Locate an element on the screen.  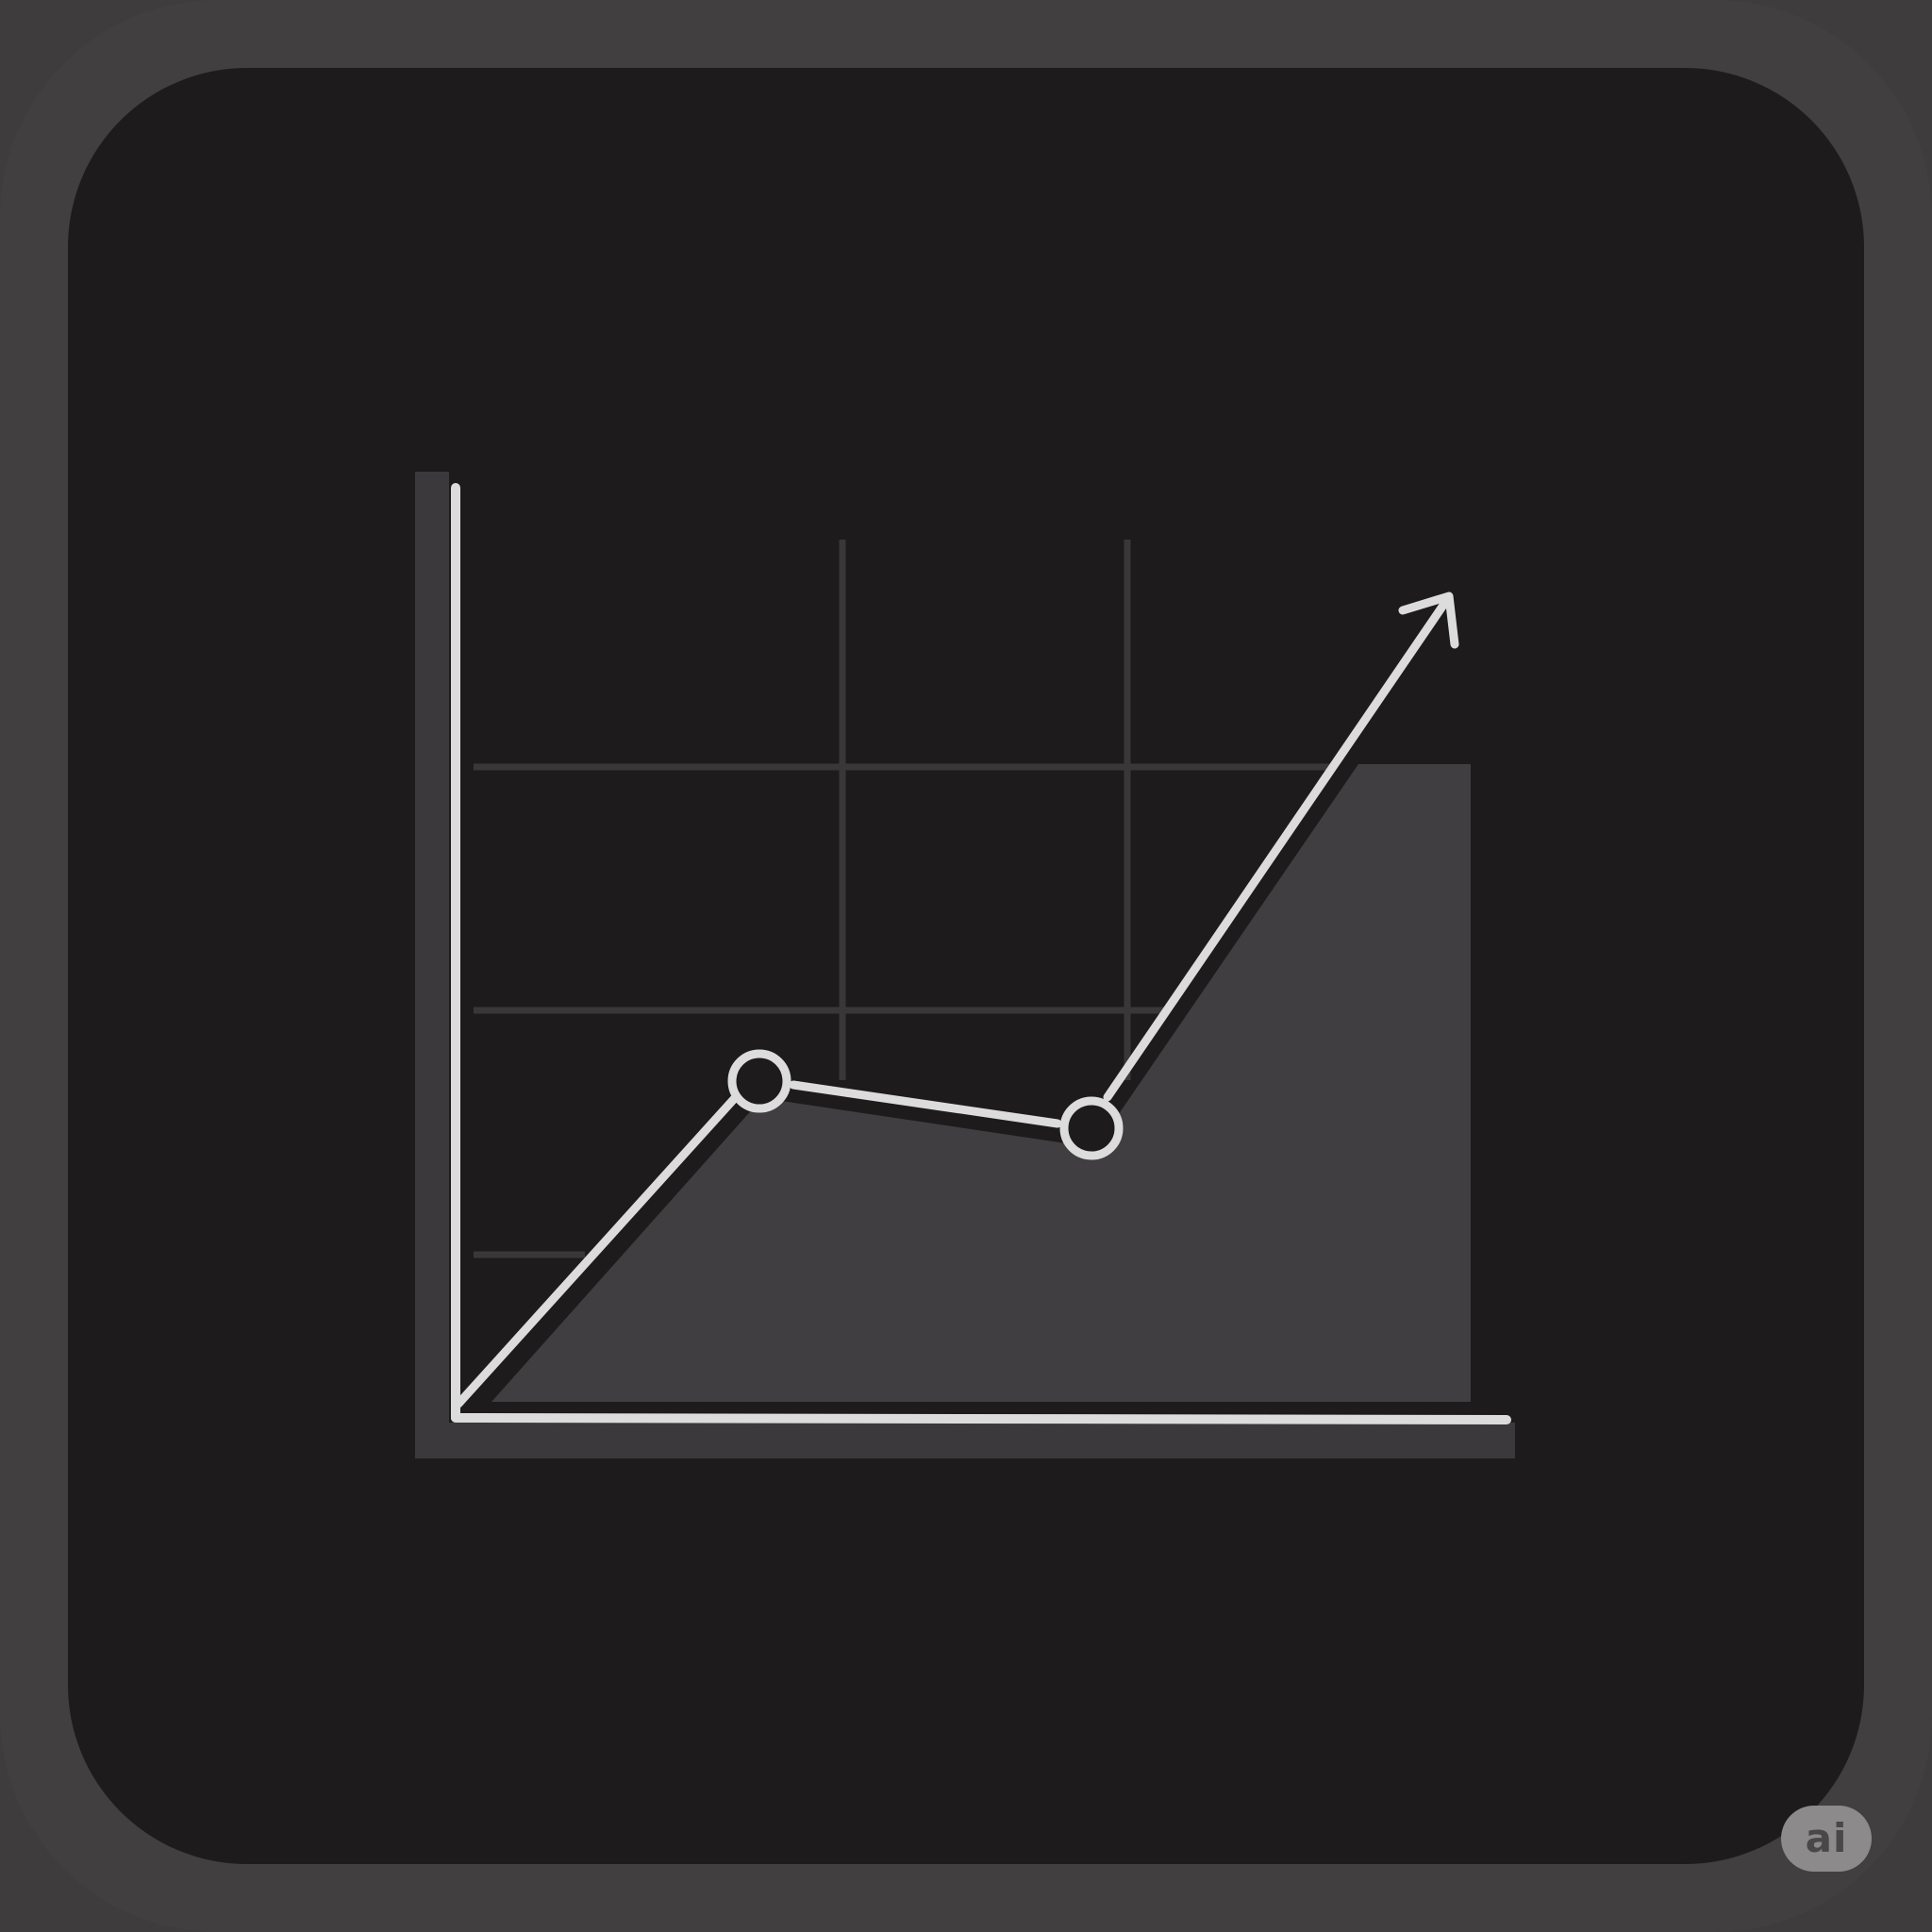
ai-badge-label: ai is located at coordinates (1826, 1838).